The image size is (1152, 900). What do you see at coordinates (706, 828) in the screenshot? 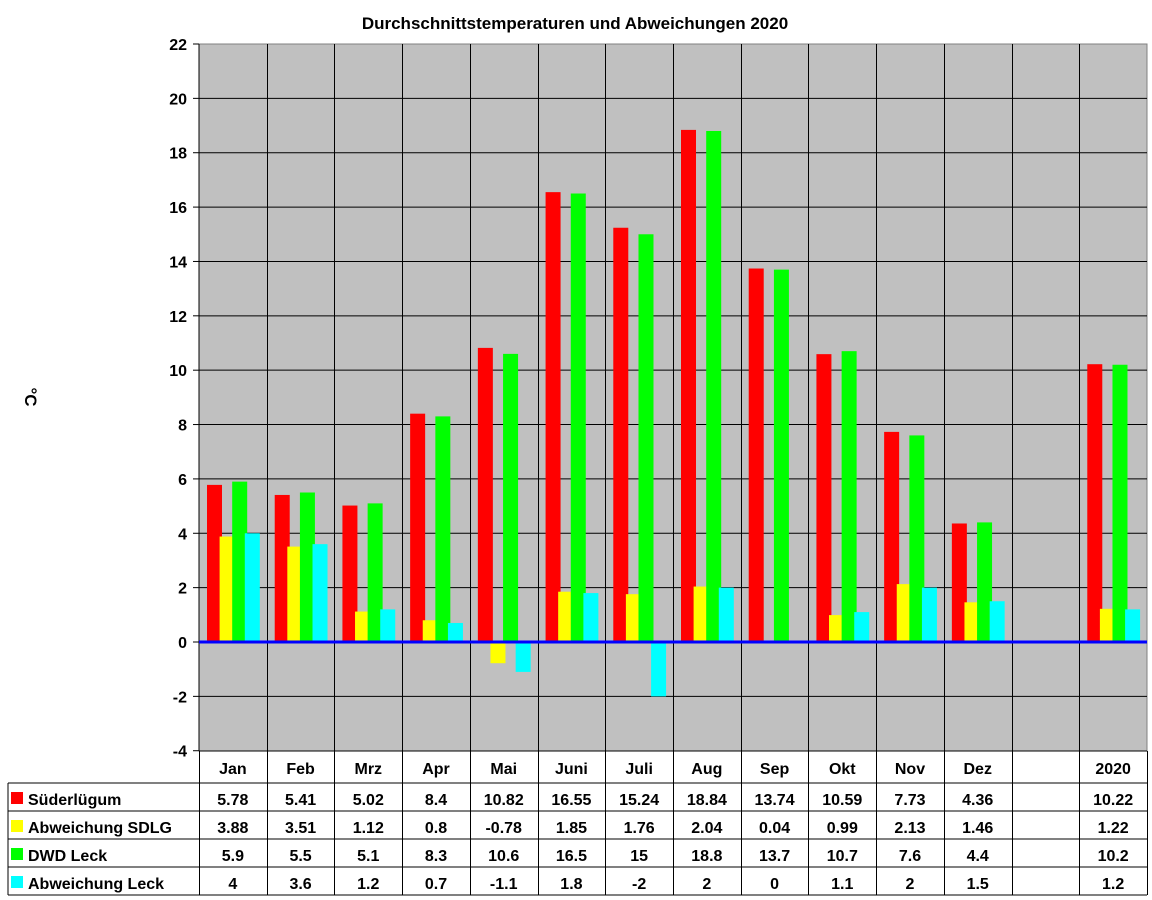
I see `table-cell: 2.04` at bounding box center [706, 828].